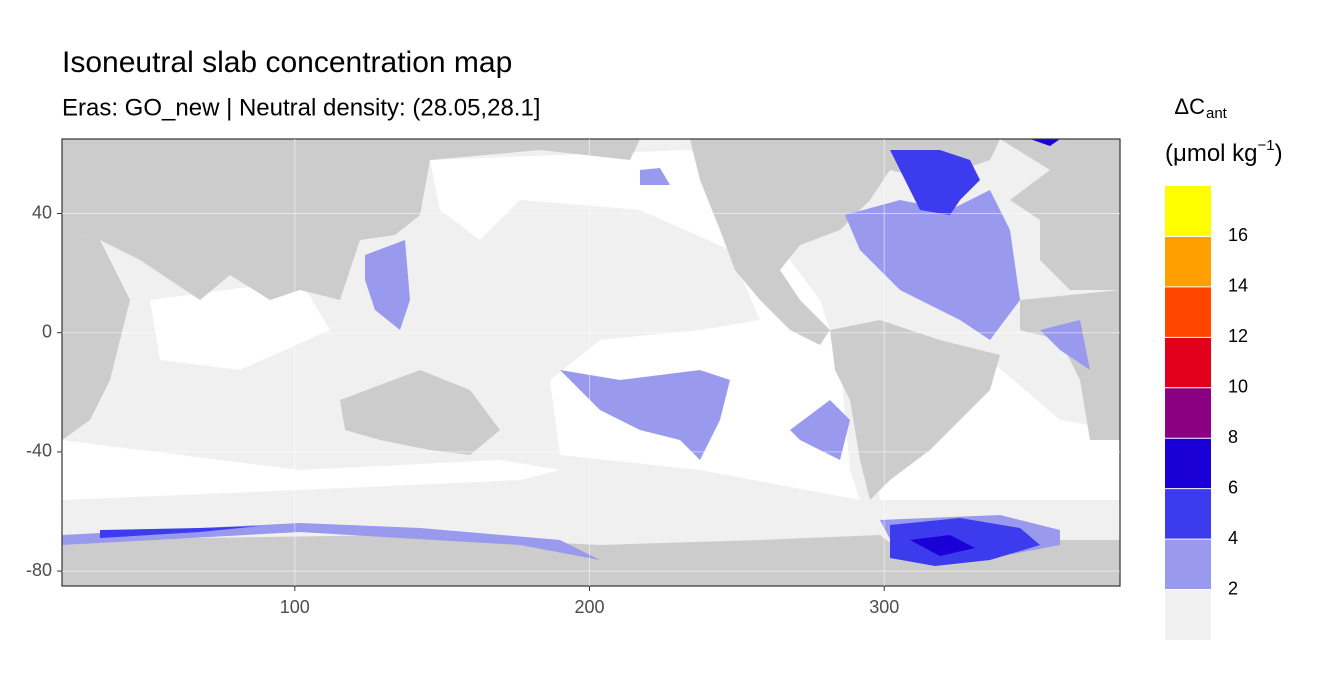  What do you see at coordinates (1211, 153) in the screenshot?
I see `legend-unit-open: (μmol kg` at bounding box center [1211, 153].